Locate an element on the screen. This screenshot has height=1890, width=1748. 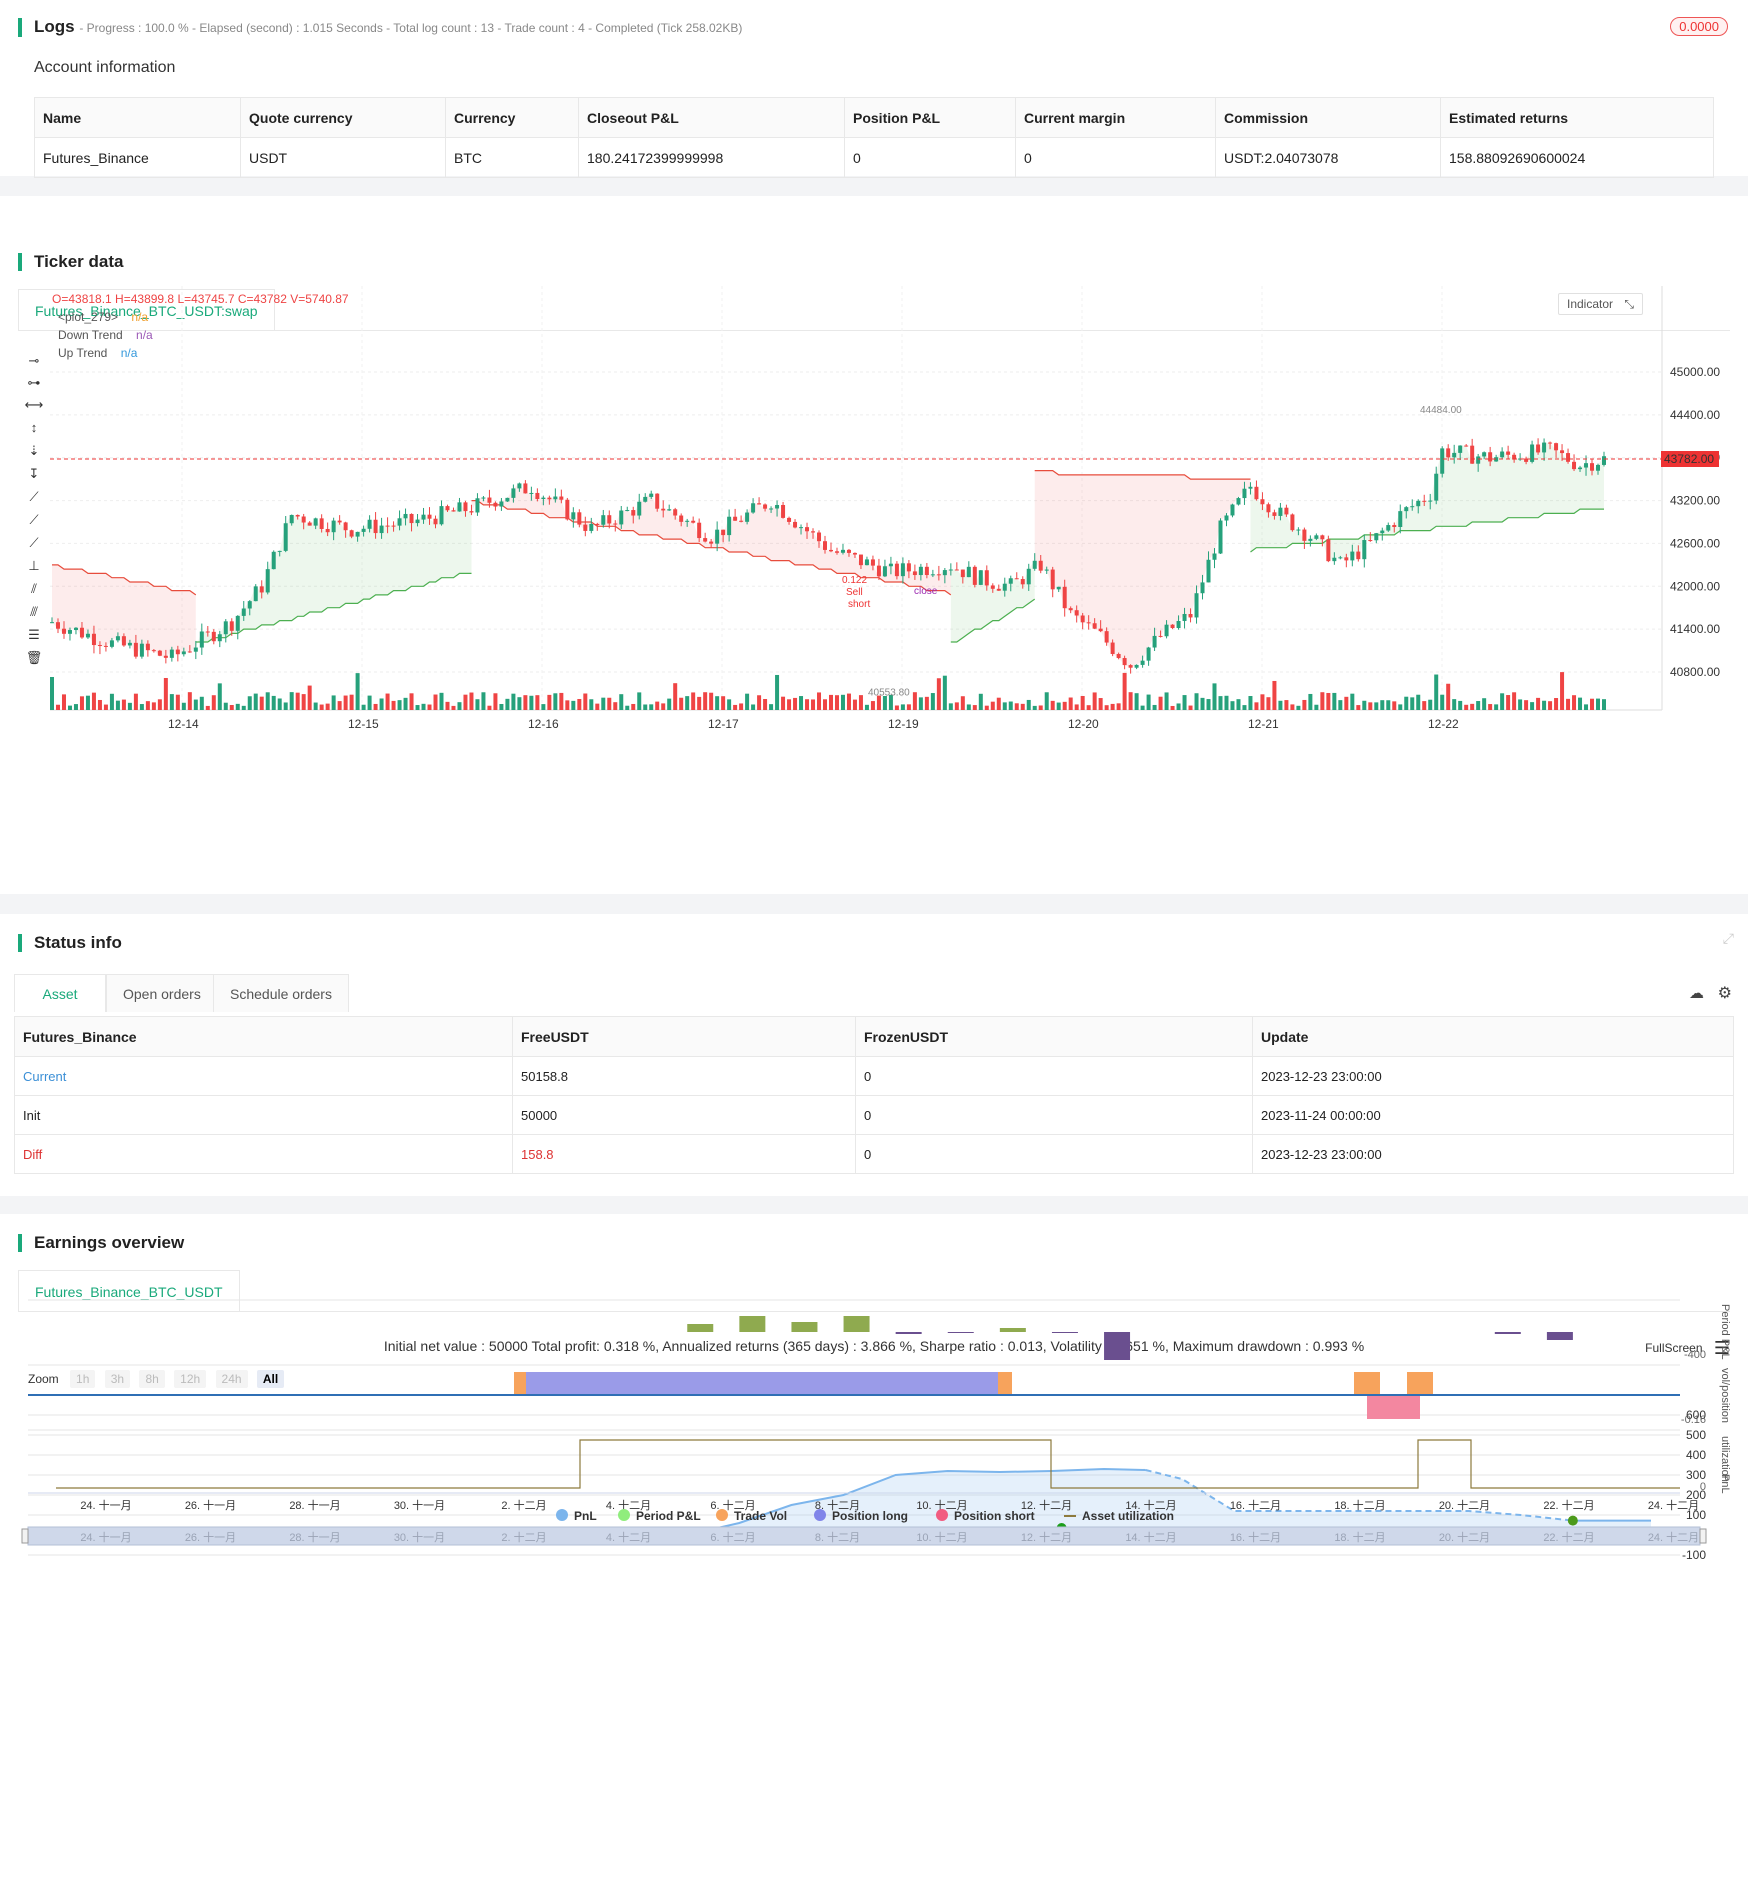
zoom-8h: 8h is located at coordinates (152, 1379).